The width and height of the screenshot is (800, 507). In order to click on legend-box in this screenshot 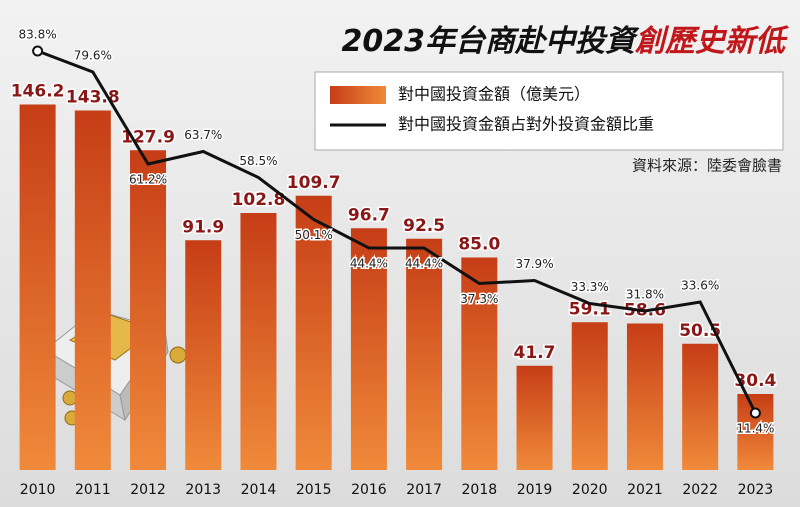, I will do `click(549, 111)`.